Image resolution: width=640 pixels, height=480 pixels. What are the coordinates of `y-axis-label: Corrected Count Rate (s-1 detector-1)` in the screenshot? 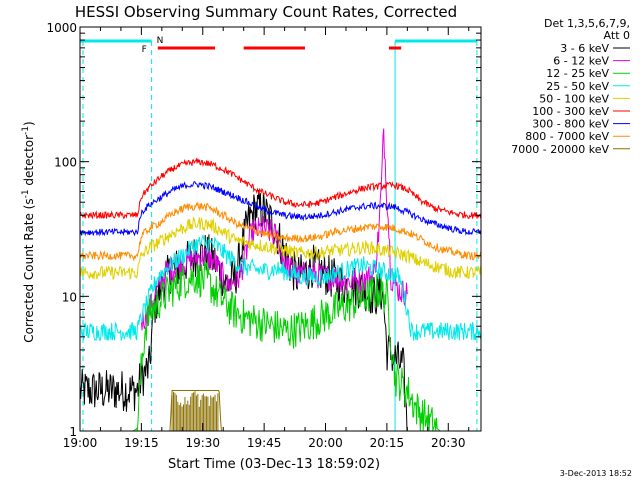 It's located at (28, 231).